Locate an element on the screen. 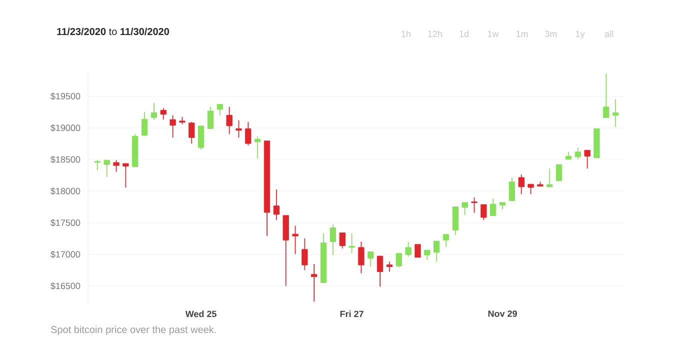  text: 1y is located at coordinates (580, 34).